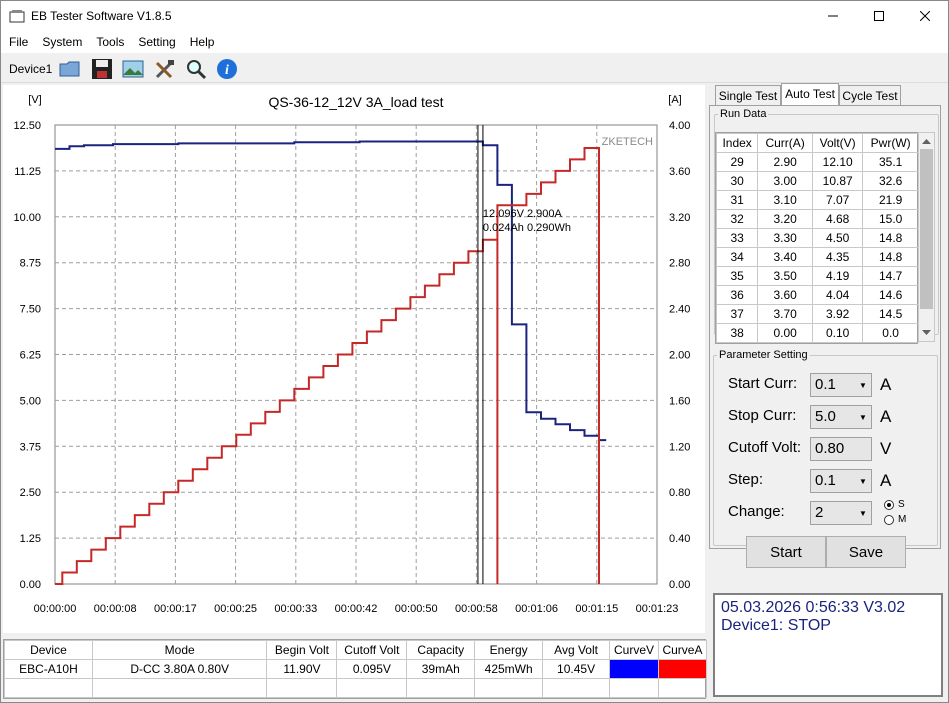  What do you see at coordinates (895, 519) in the screenshot?
I see `radio-m: M` at bounding box center [895, 519].